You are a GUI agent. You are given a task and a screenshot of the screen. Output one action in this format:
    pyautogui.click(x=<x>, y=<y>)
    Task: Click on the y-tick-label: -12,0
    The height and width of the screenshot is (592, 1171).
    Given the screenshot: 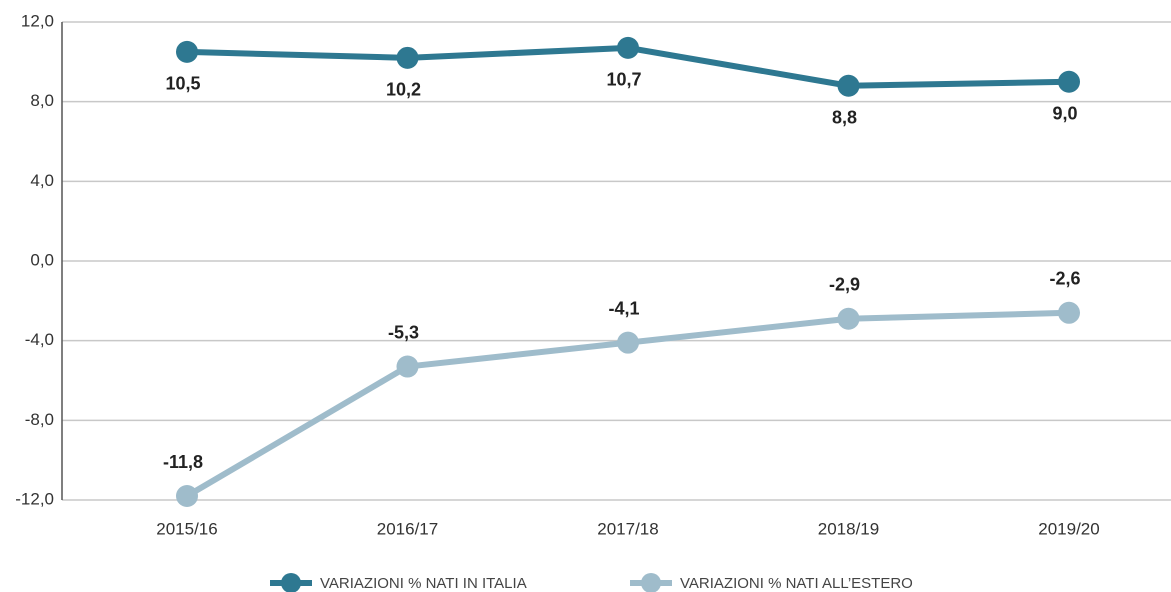 What is the action you would take?
    pyautogui.click(x=34, y=498)
    